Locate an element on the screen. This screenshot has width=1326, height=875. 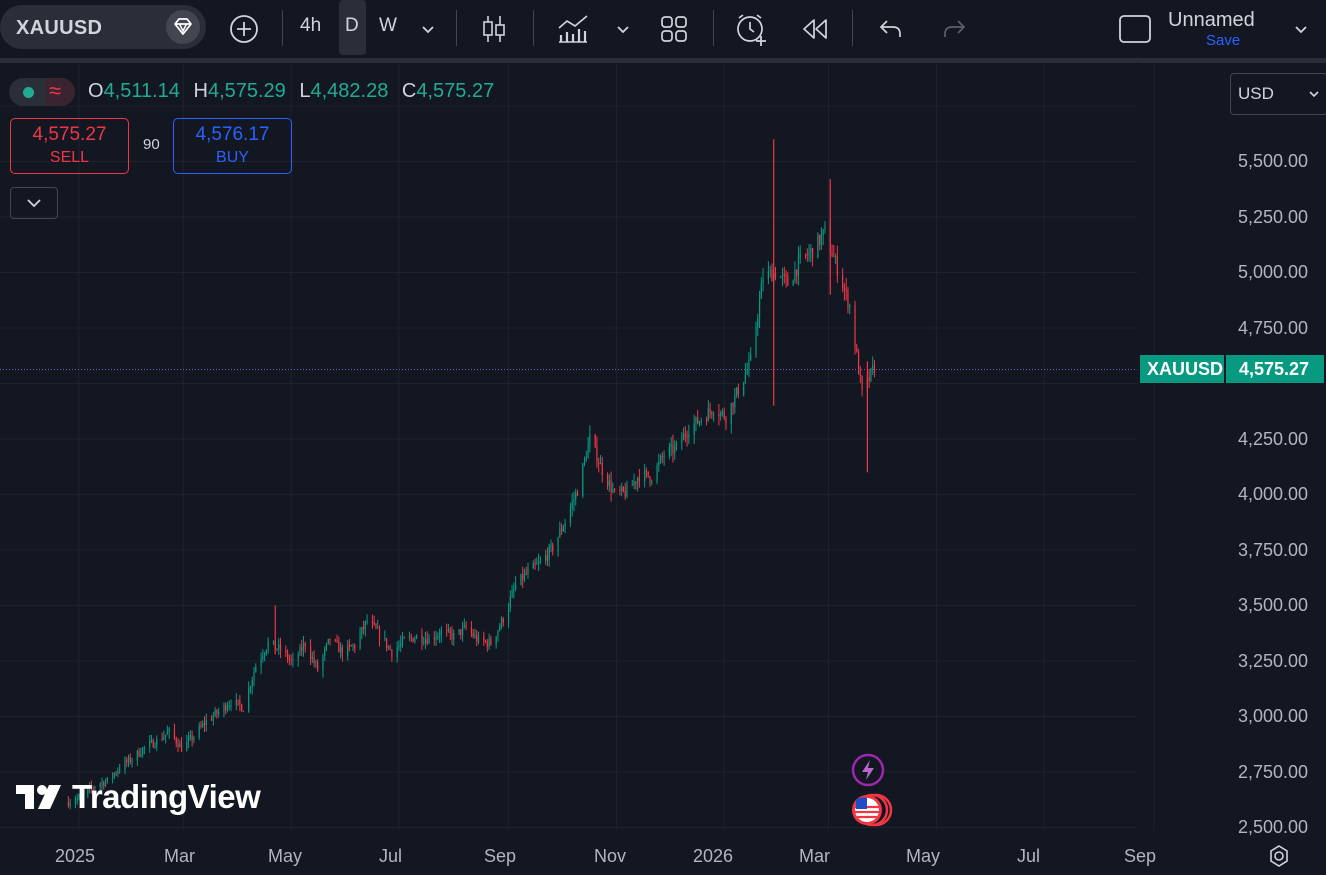
interval-w: W is located at coordinates (388, 25).